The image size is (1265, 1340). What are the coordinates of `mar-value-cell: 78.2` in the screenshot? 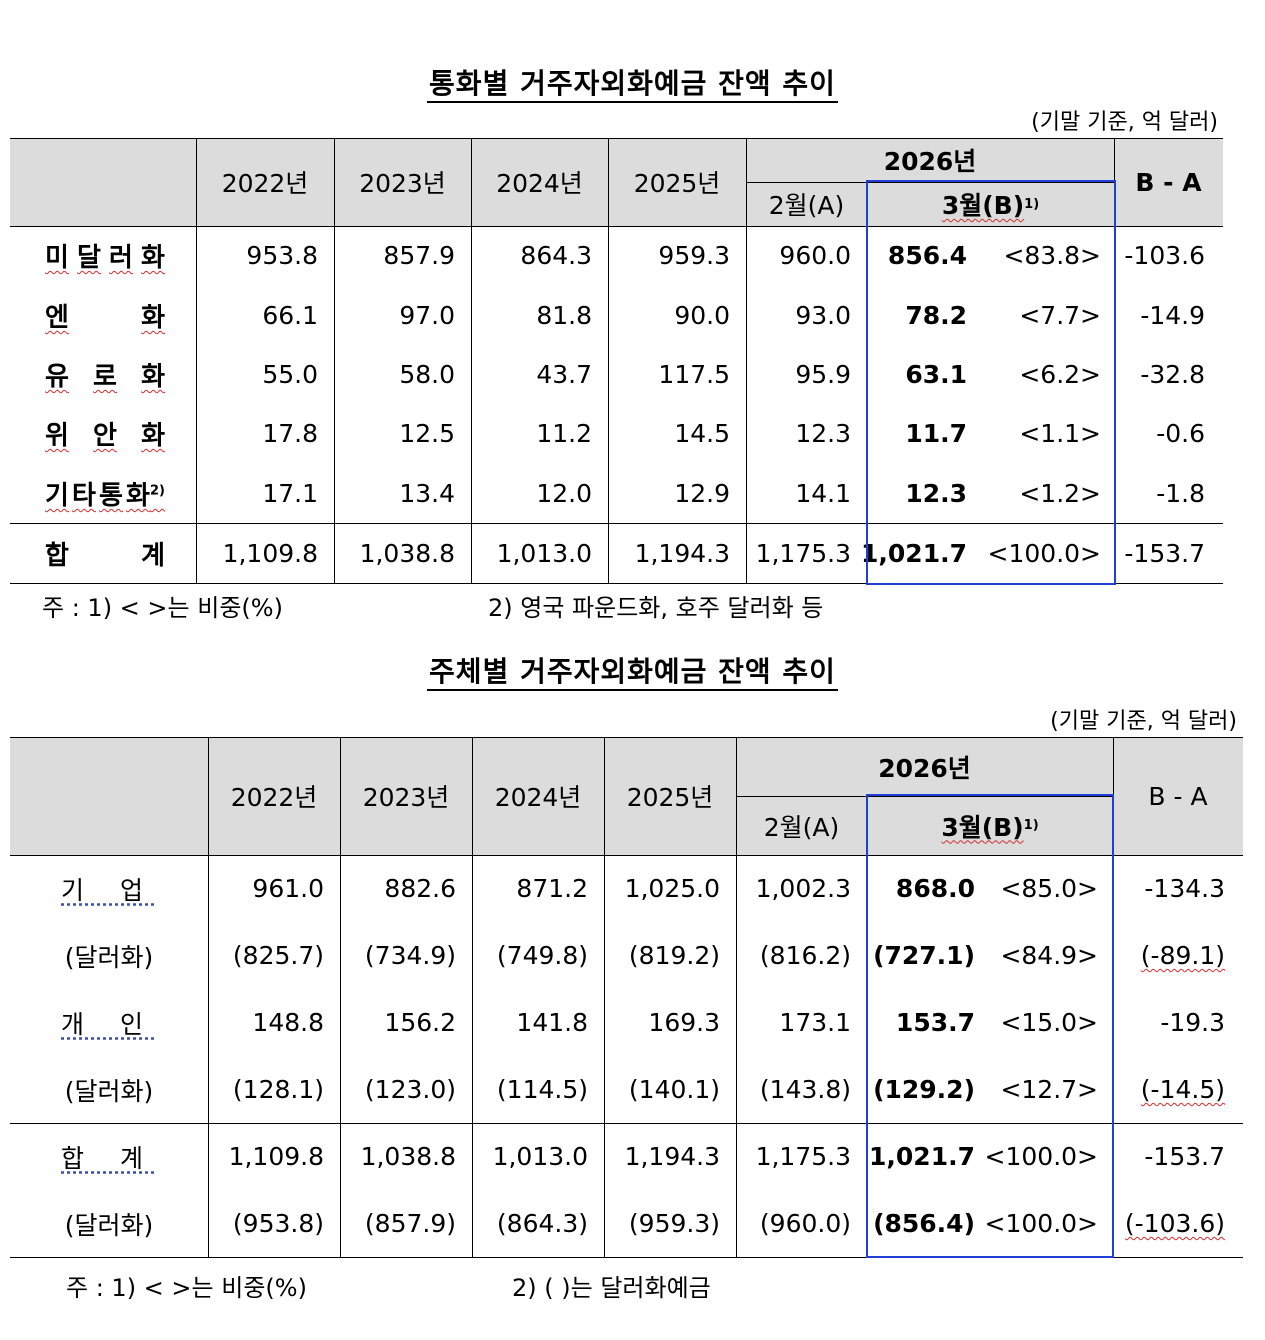 It's located at (936, 315).